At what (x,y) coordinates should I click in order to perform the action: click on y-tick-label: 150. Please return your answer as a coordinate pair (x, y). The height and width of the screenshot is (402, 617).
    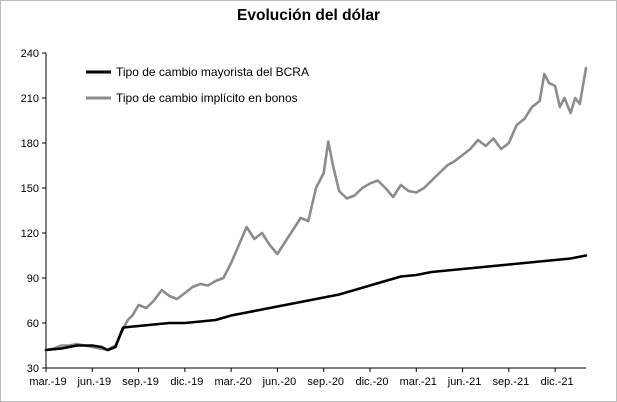
    Looking at the image, I should click on (30, 189).